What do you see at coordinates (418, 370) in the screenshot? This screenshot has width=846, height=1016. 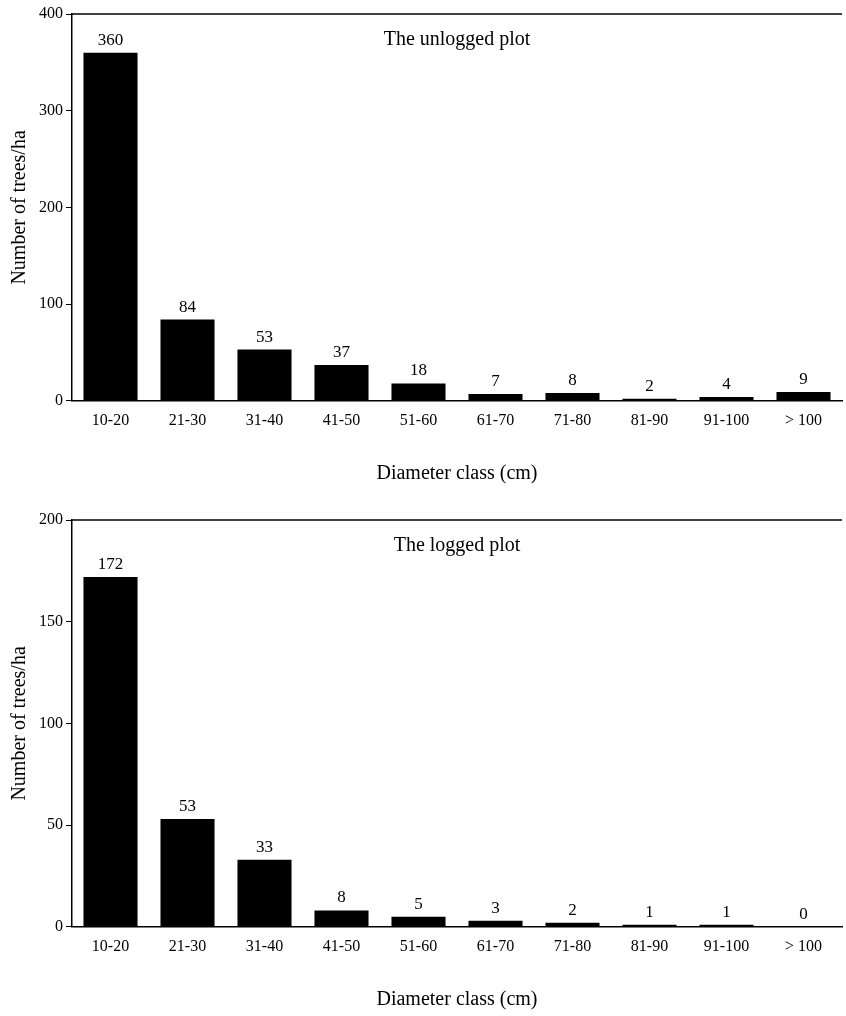 I see `data-label: 18` at bounding box center [418, 370].